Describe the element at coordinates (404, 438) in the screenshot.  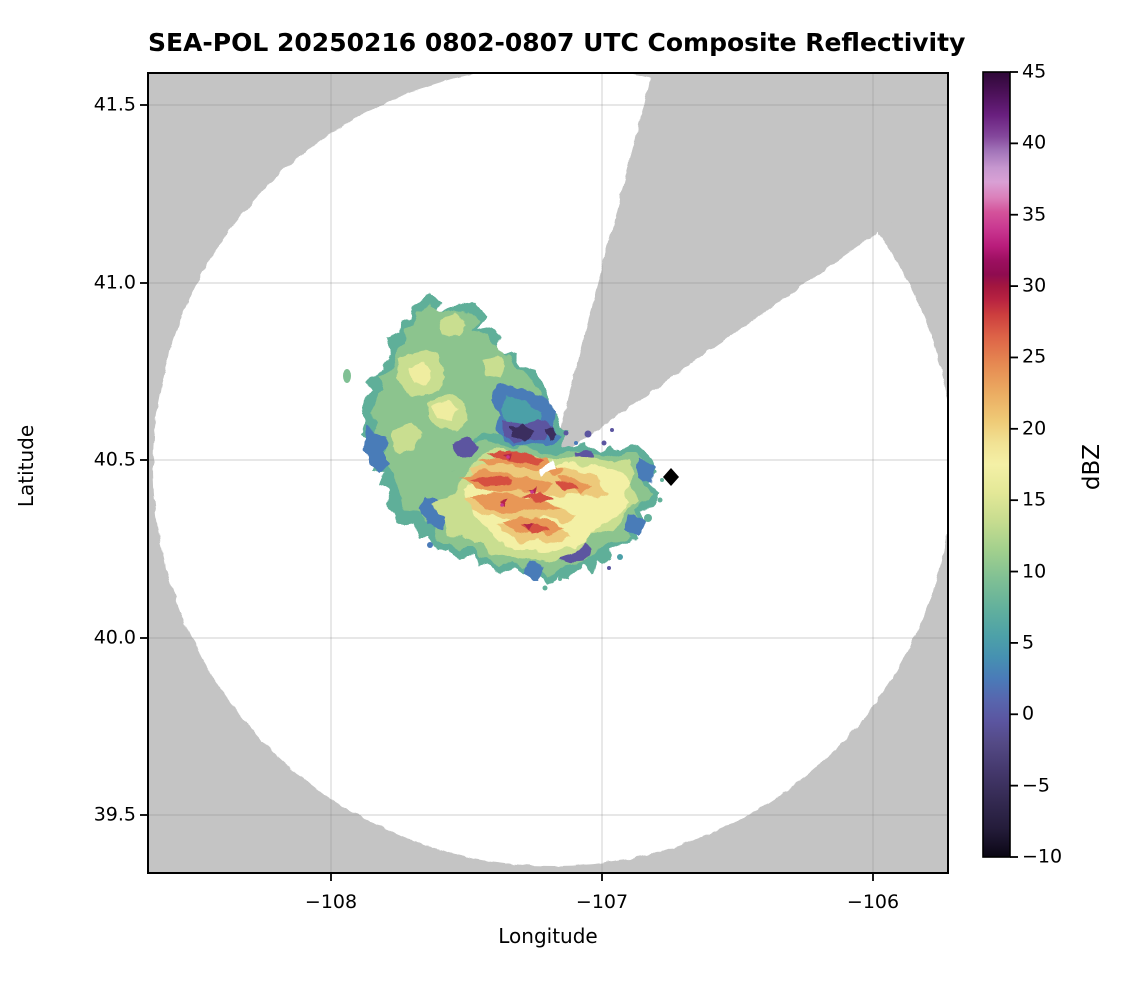
I see `echo-blob-ygreen-n3` at that location.